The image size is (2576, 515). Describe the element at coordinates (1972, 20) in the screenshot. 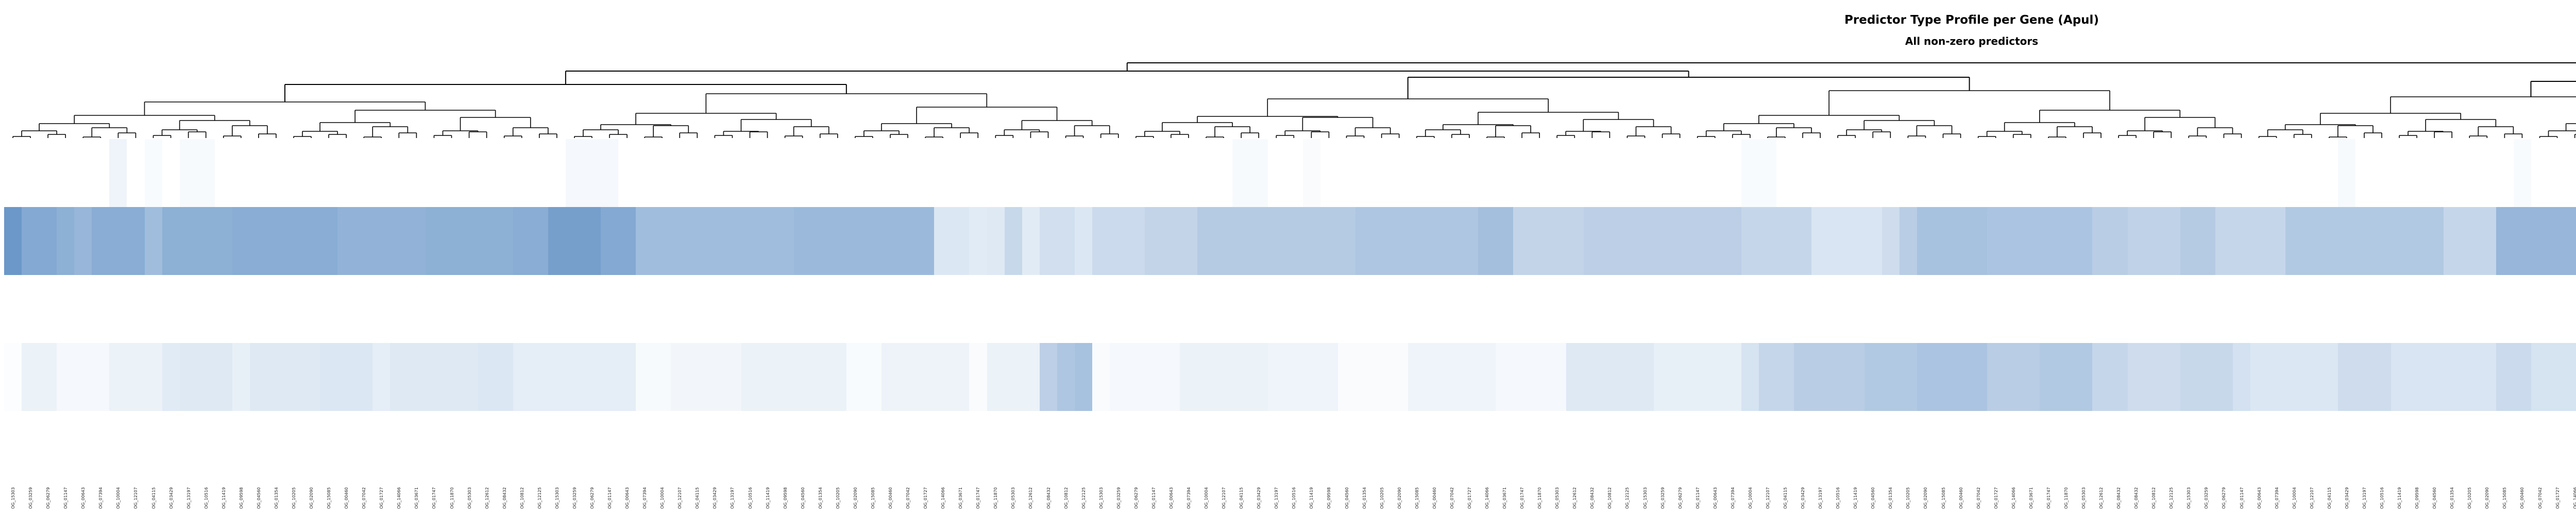

I see `chart-title: Predictor Type Profile per Gene (Apul)` at that location.